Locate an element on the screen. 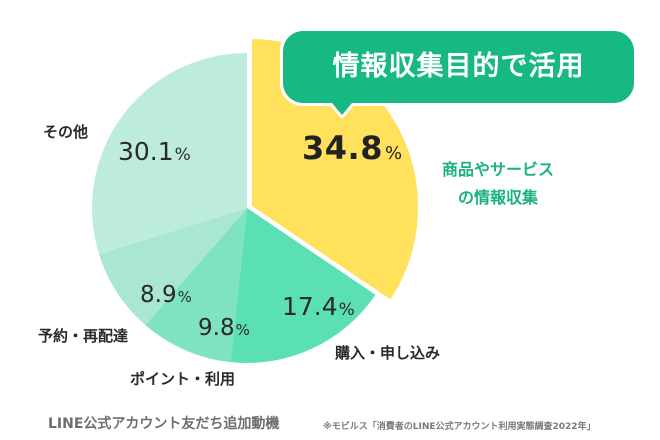 Image resolution: width=660 pixels, height=440 pixels. category-label-info: 商品やサービス の情報収集 is located at coordinates (498, 184).